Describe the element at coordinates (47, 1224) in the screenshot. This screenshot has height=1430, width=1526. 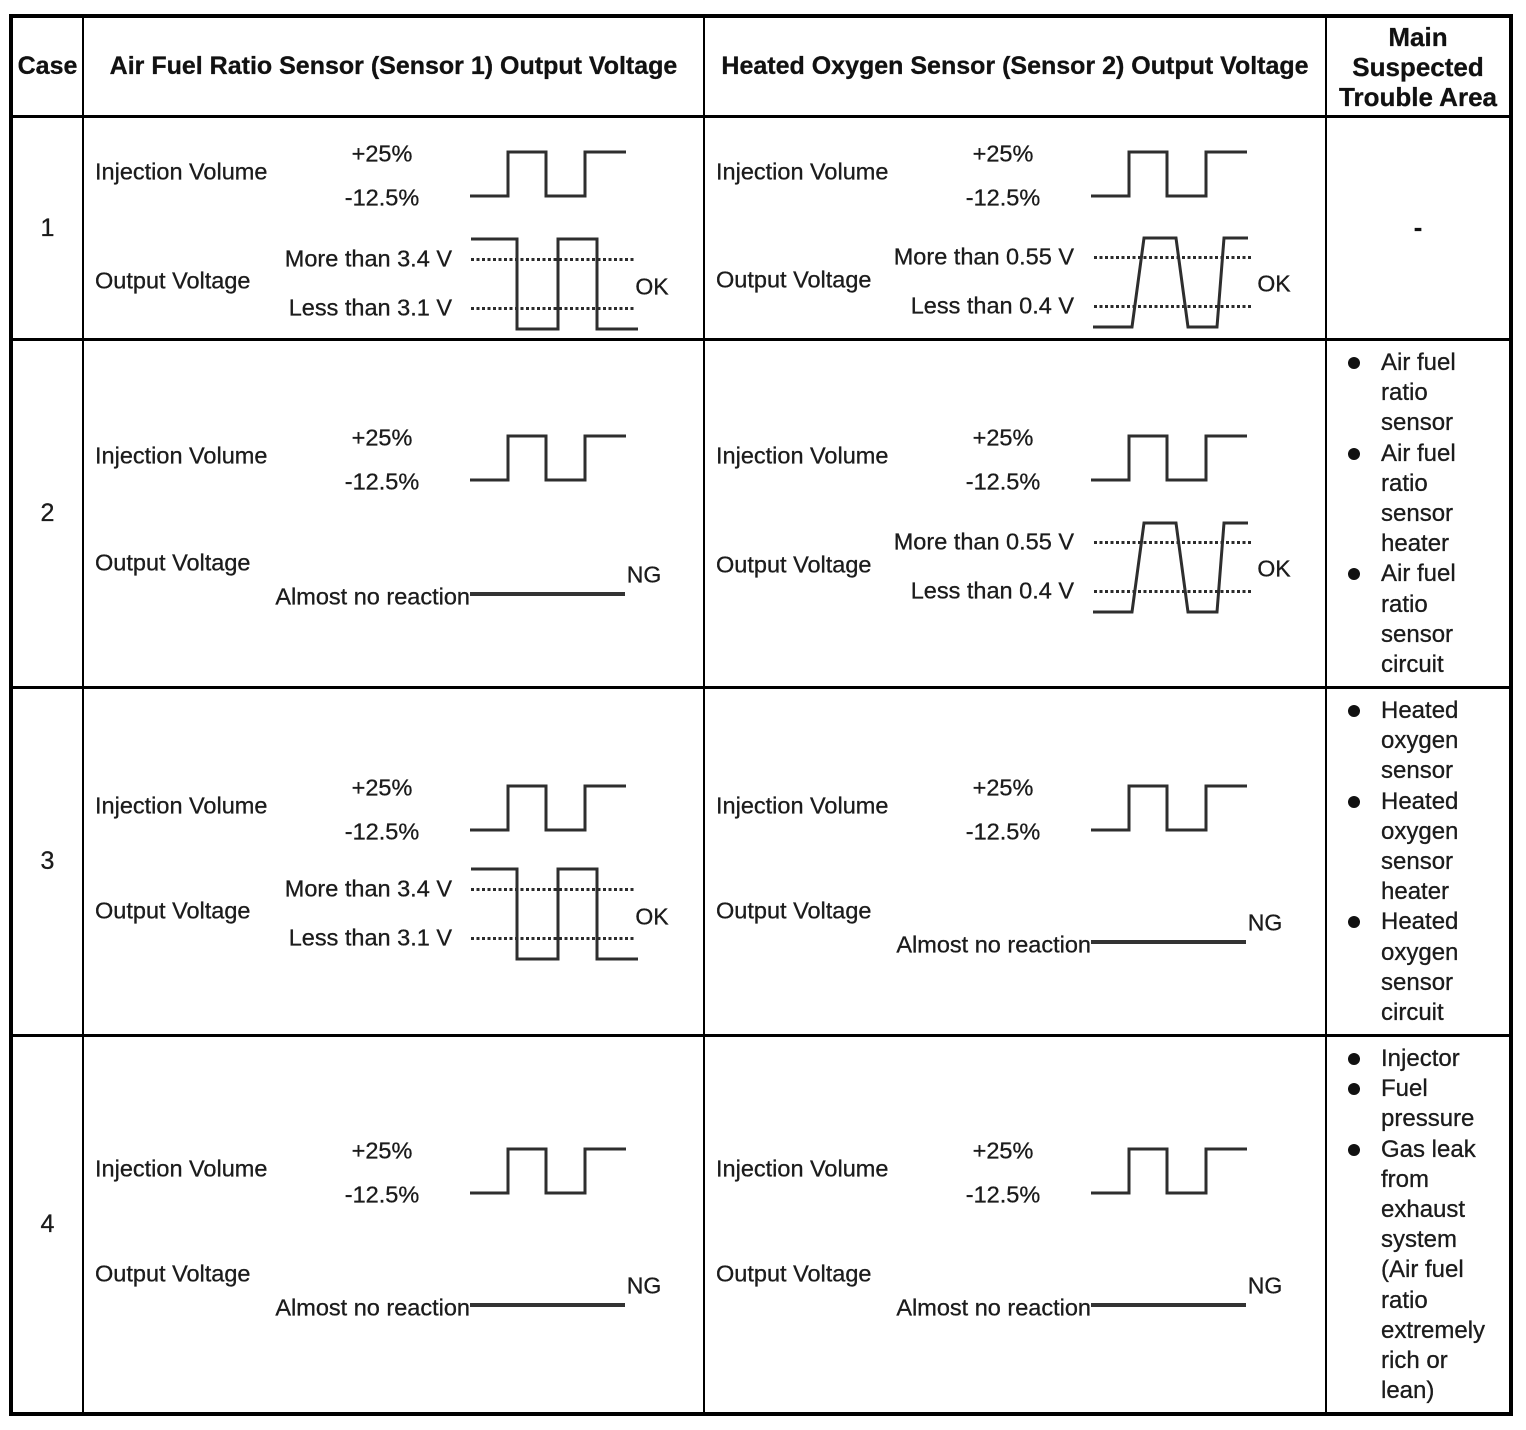
I see `case-number: 4` at that location.